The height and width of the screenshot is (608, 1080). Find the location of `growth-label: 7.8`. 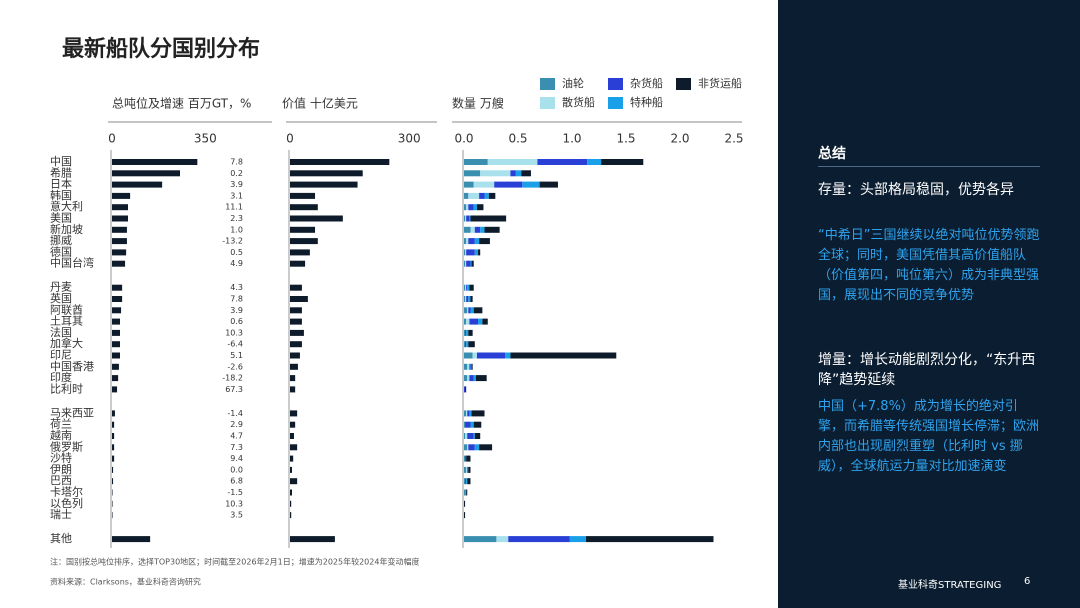

growth-label: 7.8 is located at coordinates (236, 162).